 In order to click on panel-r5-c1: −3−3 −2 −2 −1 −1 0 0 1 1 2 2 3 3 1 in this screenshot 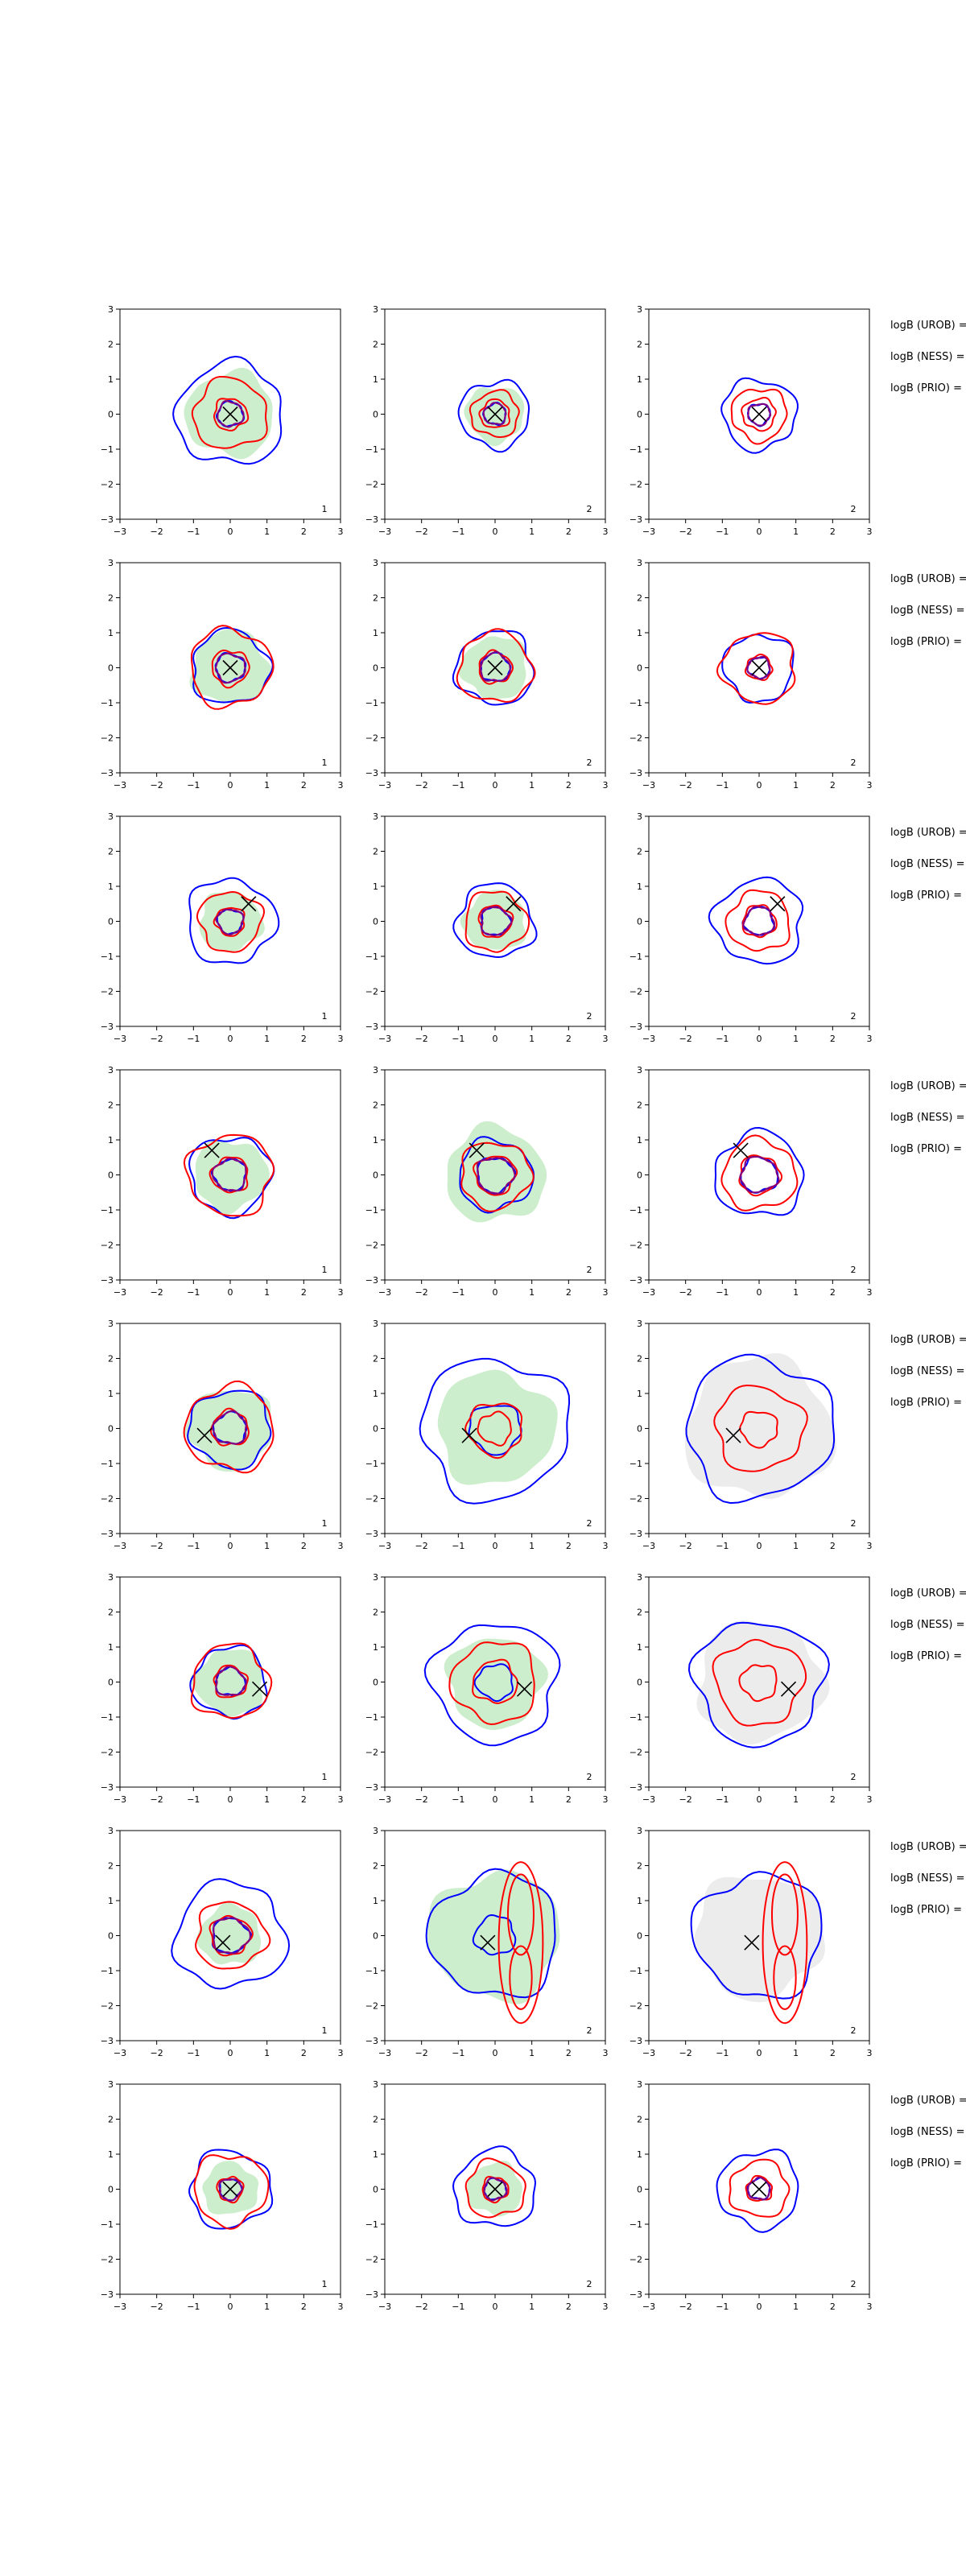, I will do `click(222, 1435)`.